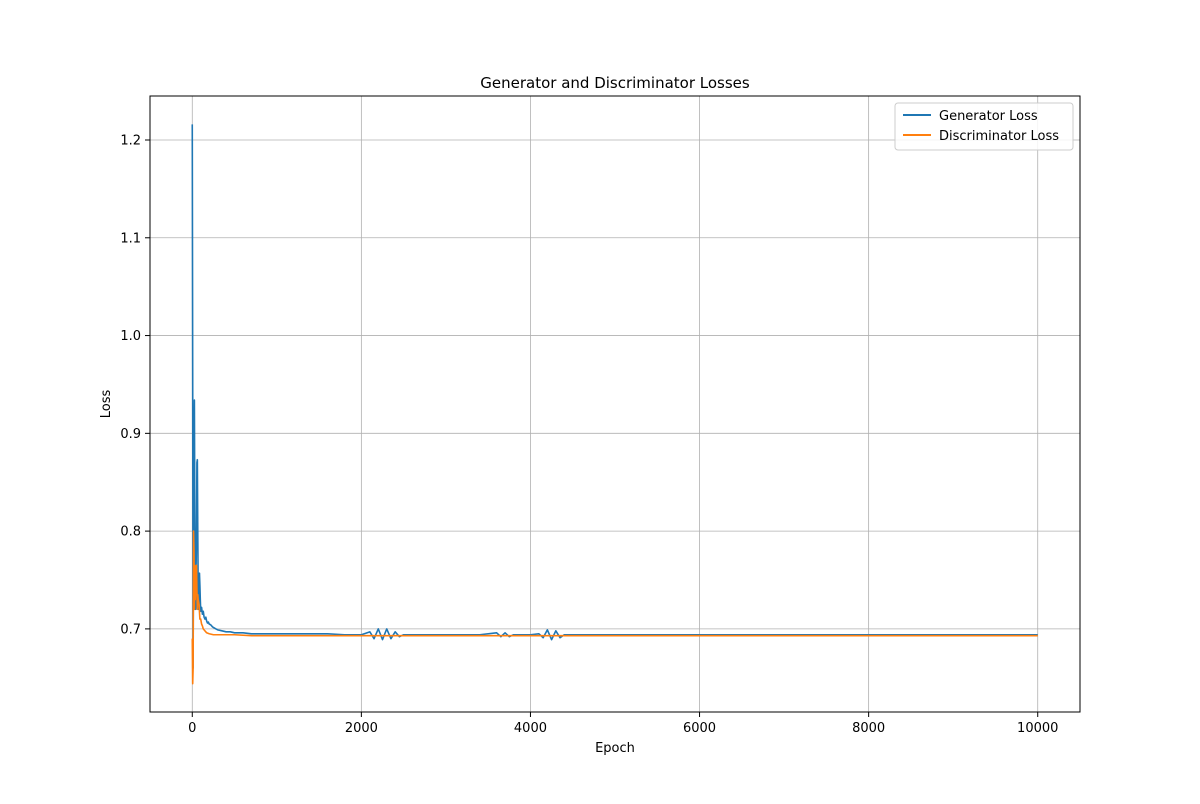 The width and height of the screenshot is (1200, 804). I want to click on x-tick-label: 6000, so click(699, 728).